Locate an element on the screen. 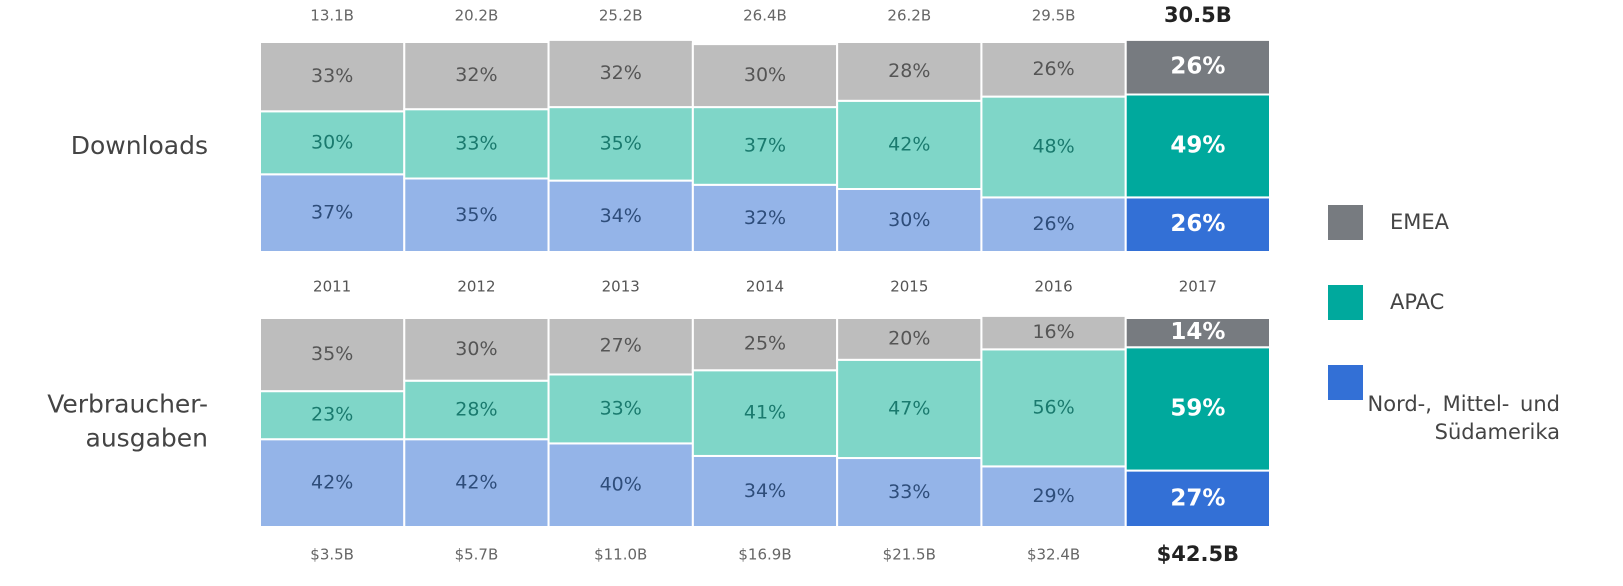 Image resolution: width=1623 pixels, height=586 pixels. value-label: 48% is located at coordinates (1053, 147).